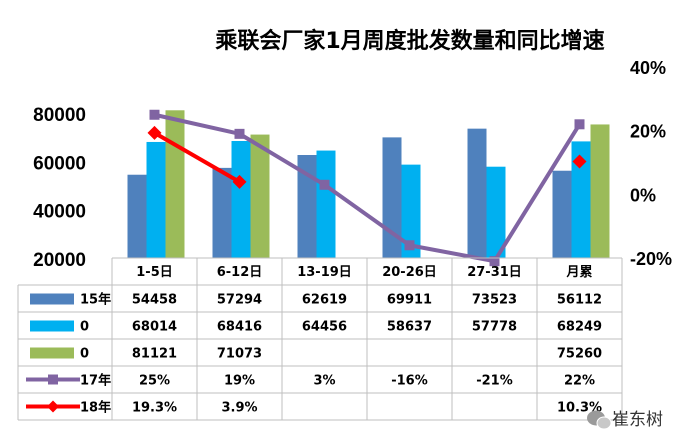 The height and width of the screenshot is (446, 685). Describe the element at coordinates (95, 300) in the screenshot. I see `legend-label: 15年` at that location.